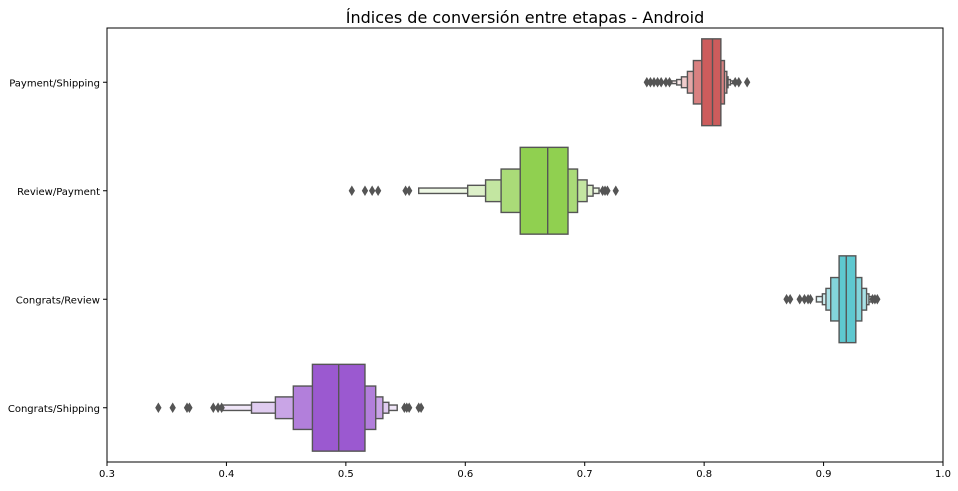  What do you see at coordinates (465, 474) in the screenshot?
I see `x-tick-label: 0.6` at bounding box center [465, 474].